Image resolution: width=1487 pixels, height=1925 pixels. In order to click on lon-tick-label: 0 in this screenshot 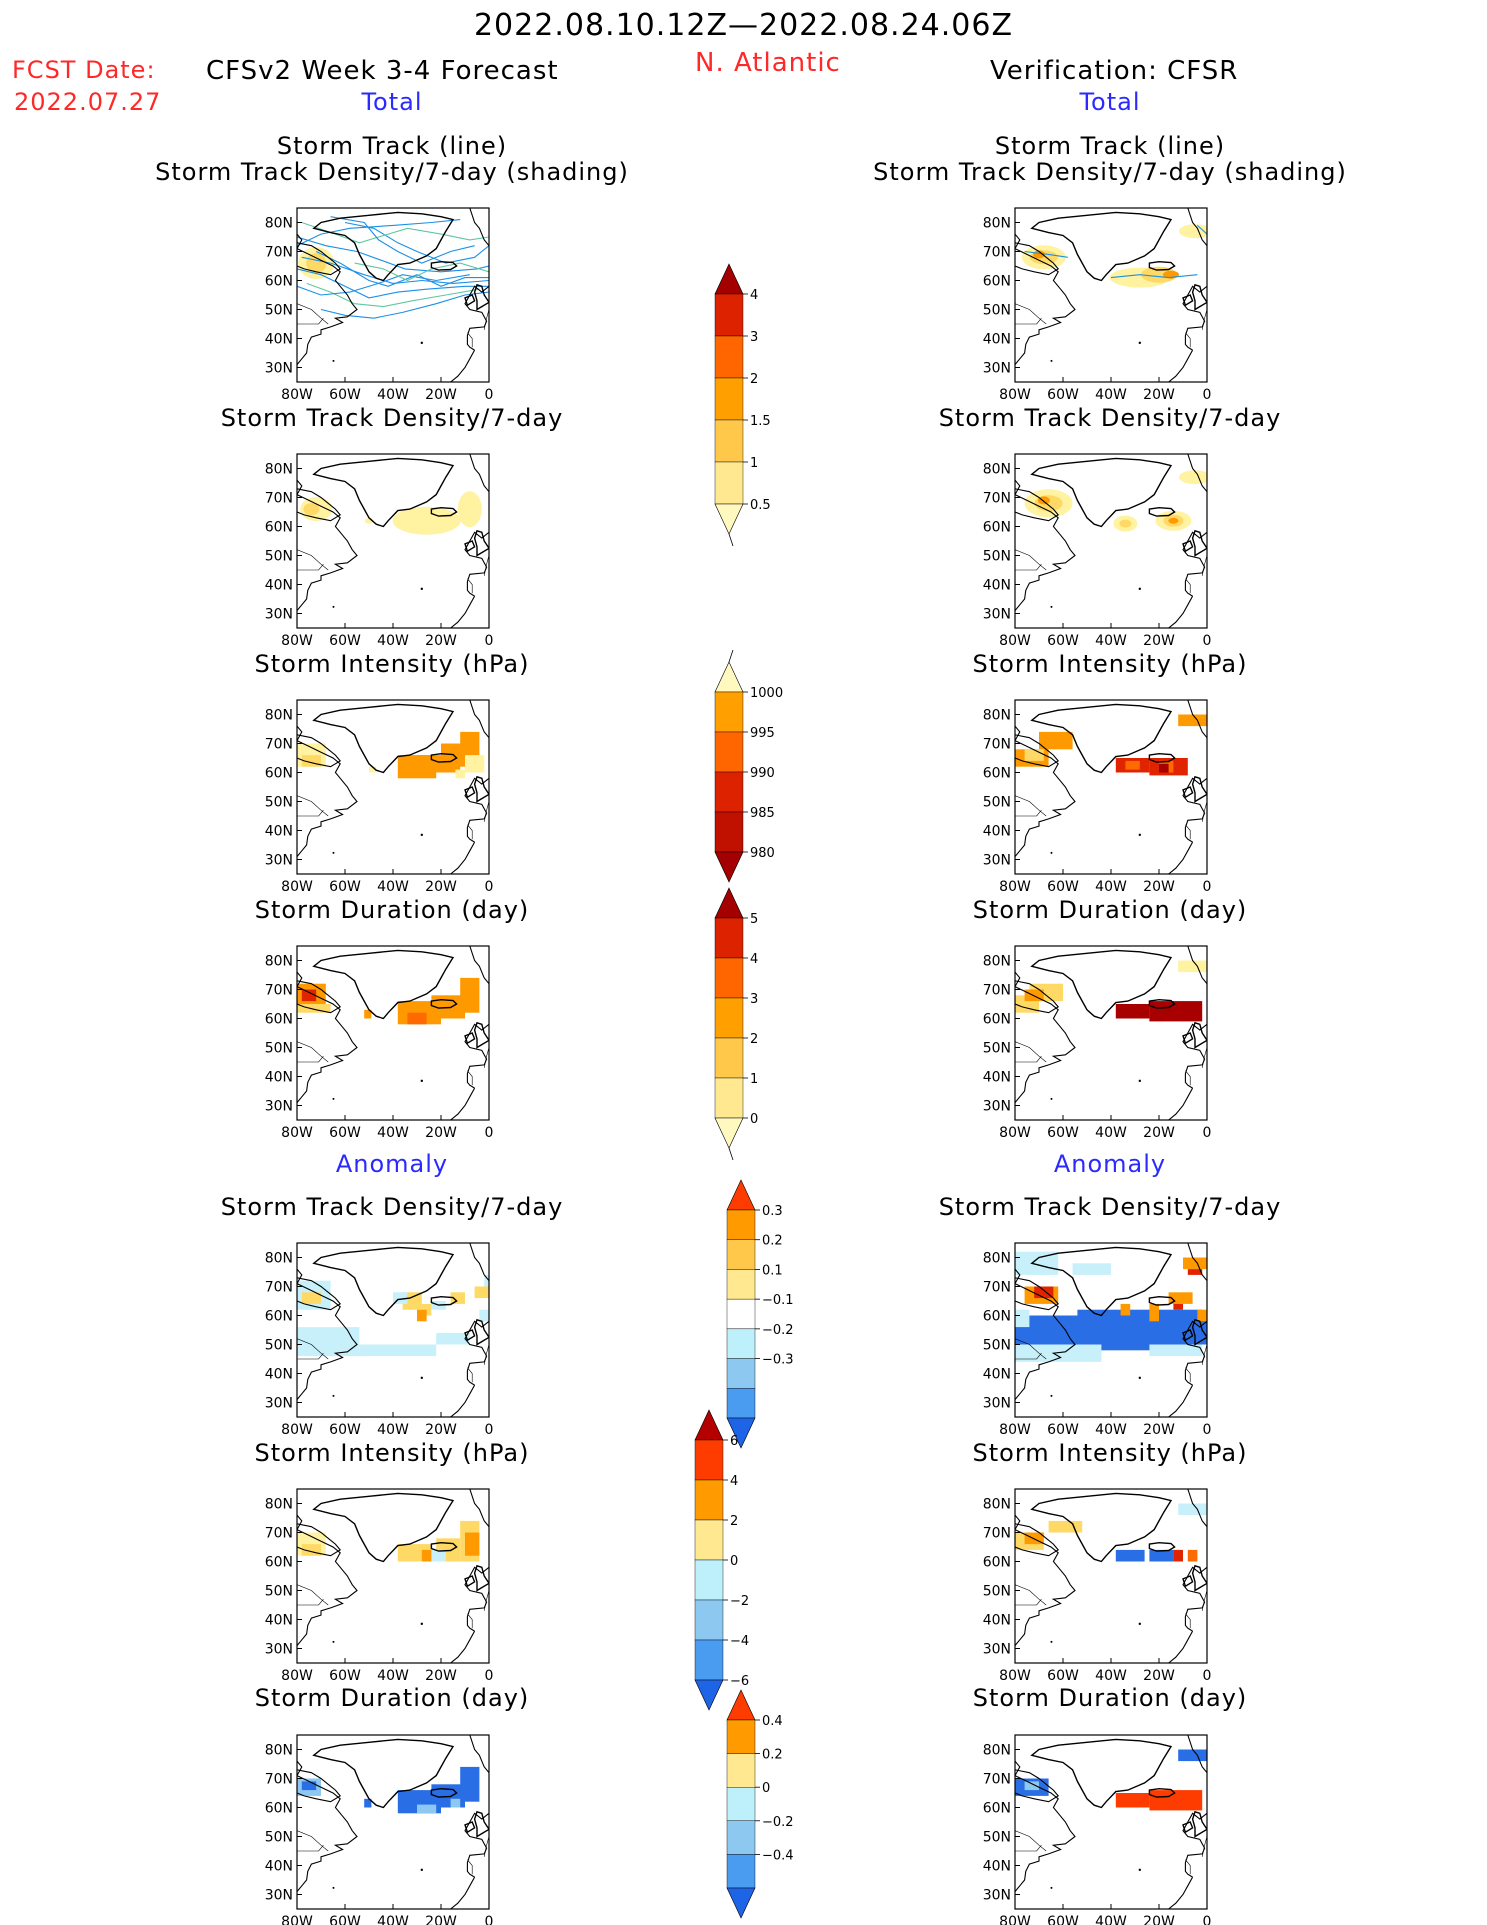, I will do `click(1207, 1133)`.